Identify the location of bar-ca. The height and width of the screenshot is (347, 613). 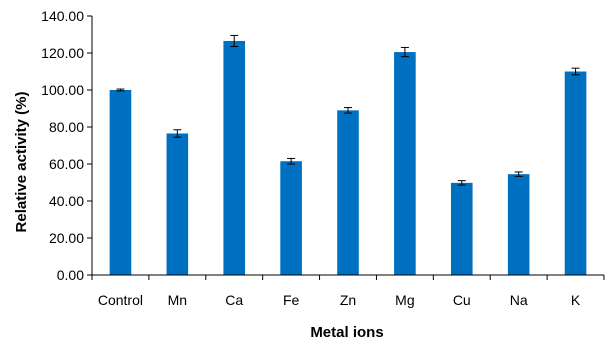
(234, 157).